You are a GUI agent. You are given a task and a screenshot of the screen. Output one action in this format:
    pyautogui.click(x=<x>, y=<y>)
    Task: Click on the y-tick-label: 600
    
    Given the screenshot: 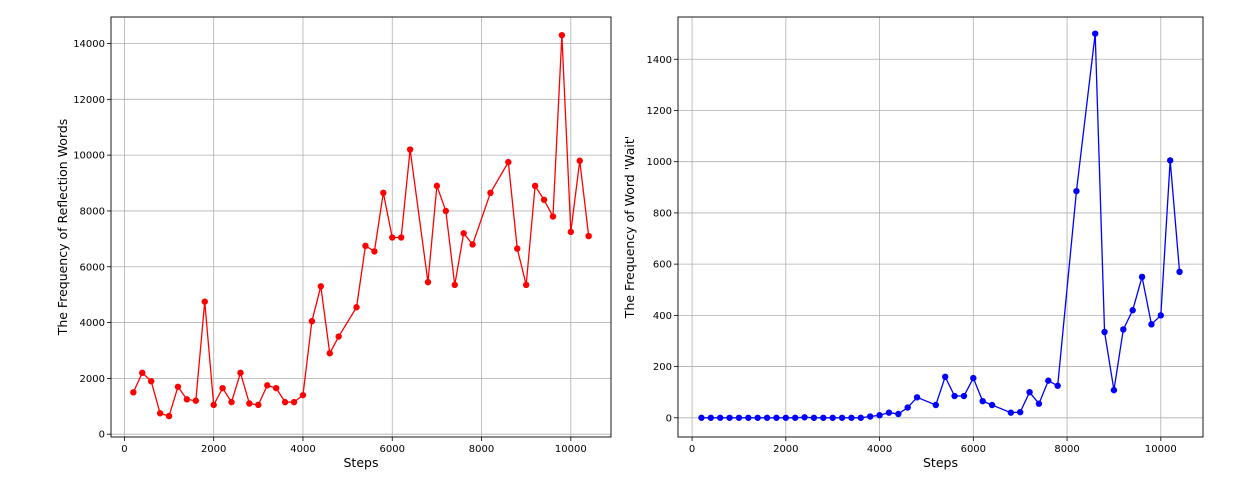 What is the action you would take?
    pyautogui.click(x=662, y=265)
    